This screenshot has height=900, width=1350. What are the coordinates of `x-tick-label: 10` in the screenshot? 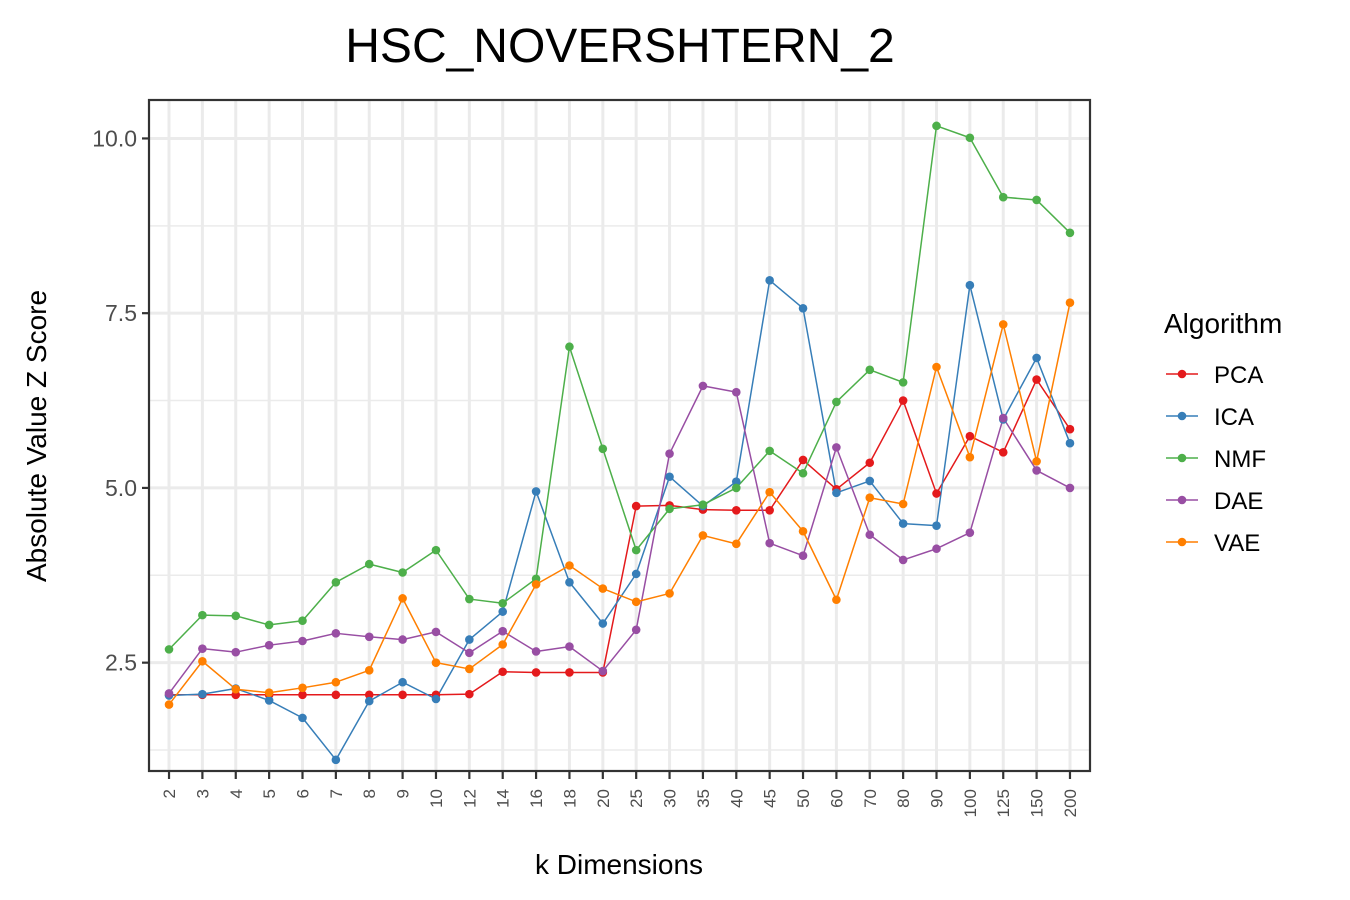 It's located at (436, 798).